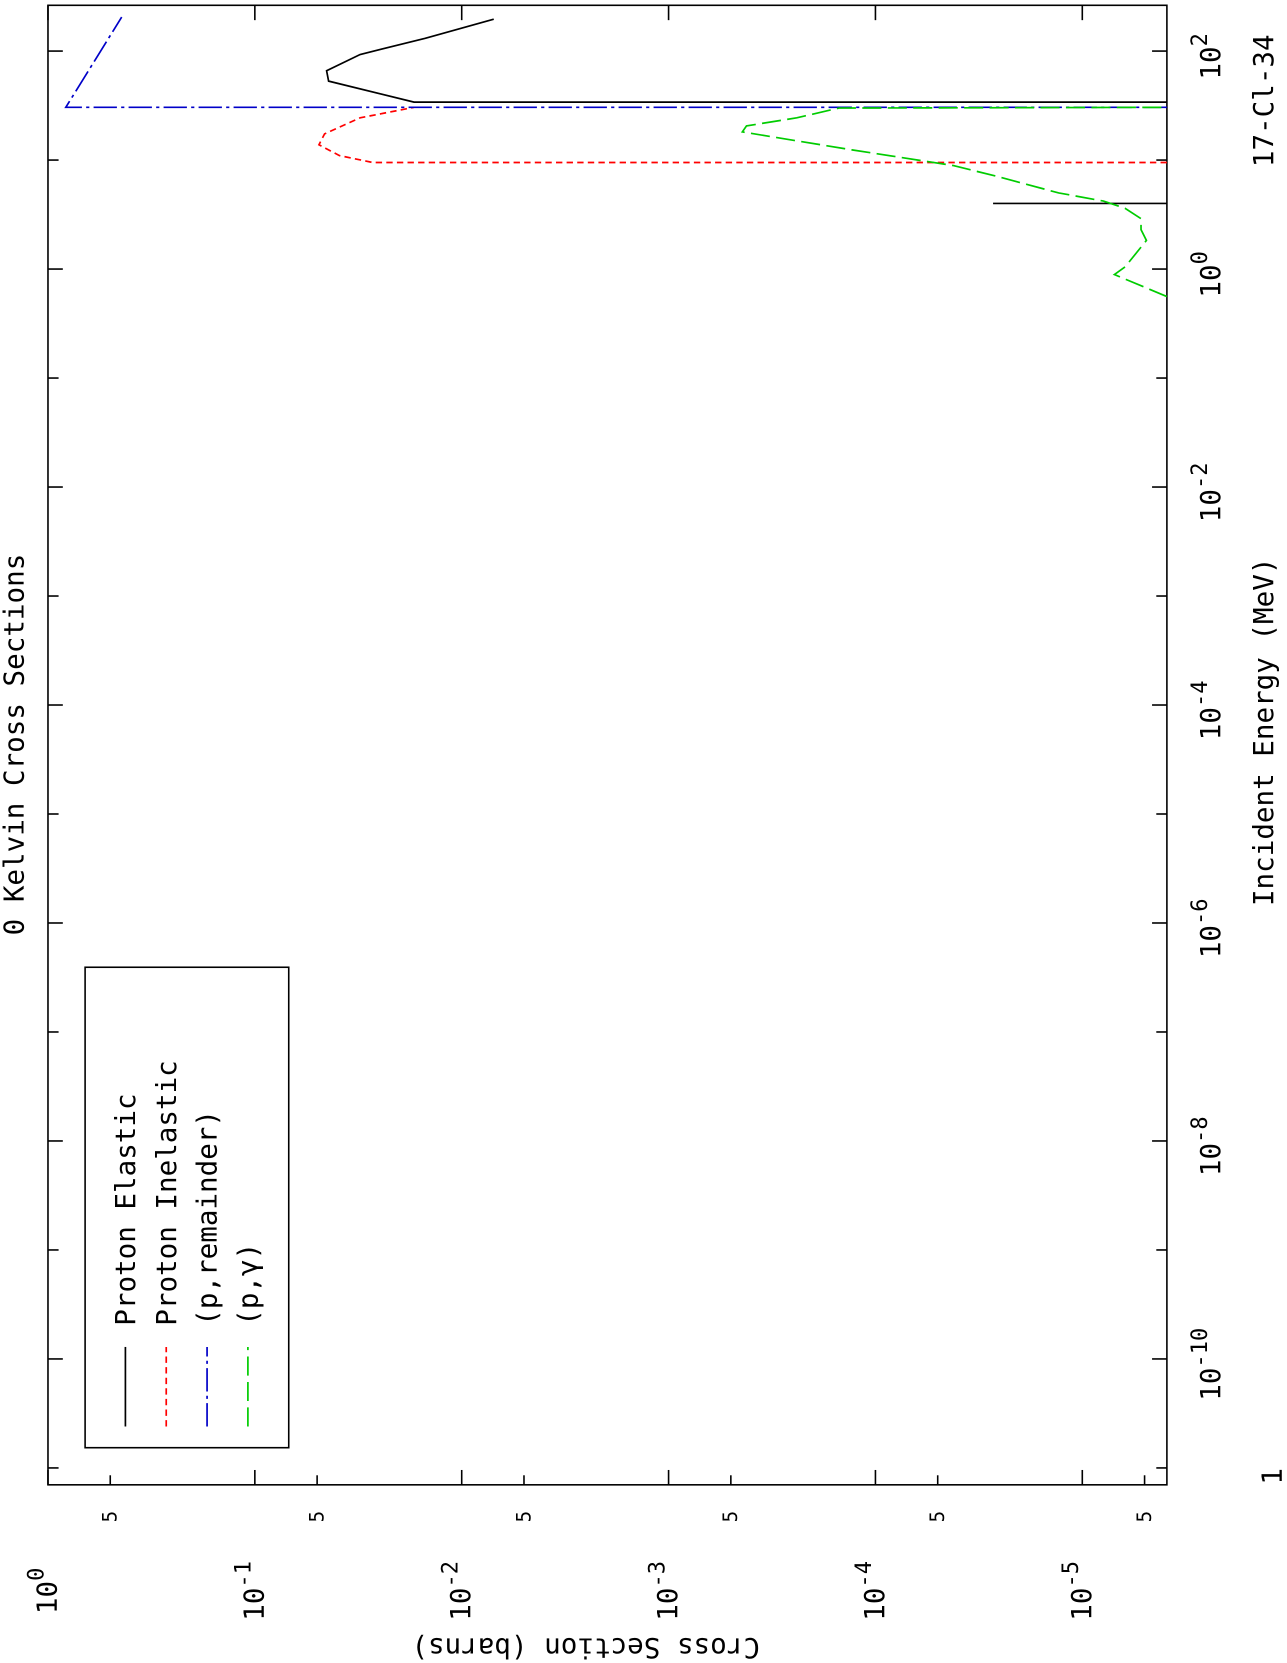 The image size is (1287, 1663). I want to click on y-tick-label: 10-3, so click(664, 1591).